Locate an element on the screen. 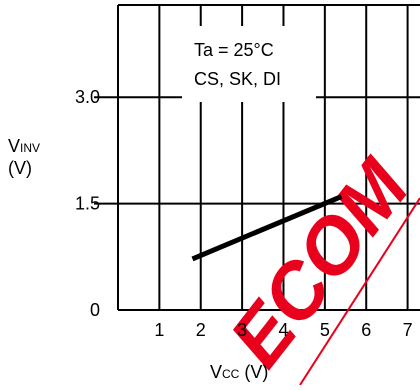 This screenshot has height=390, width=420. x-tick-label-6: 6 is located at coordinates (366, 330).